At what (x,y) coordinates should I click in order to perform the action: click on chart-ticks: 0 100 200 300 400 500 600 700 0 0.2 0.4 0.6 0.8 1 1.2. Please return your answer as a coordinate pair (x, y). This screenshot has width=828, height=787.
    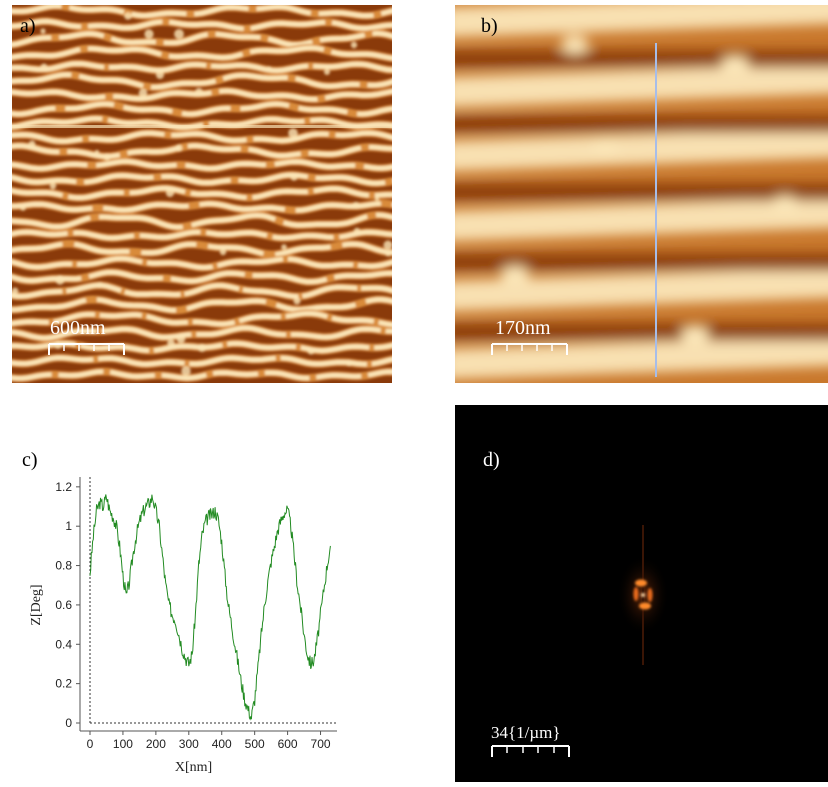
    Looking at the image, I should click on (193, 615).